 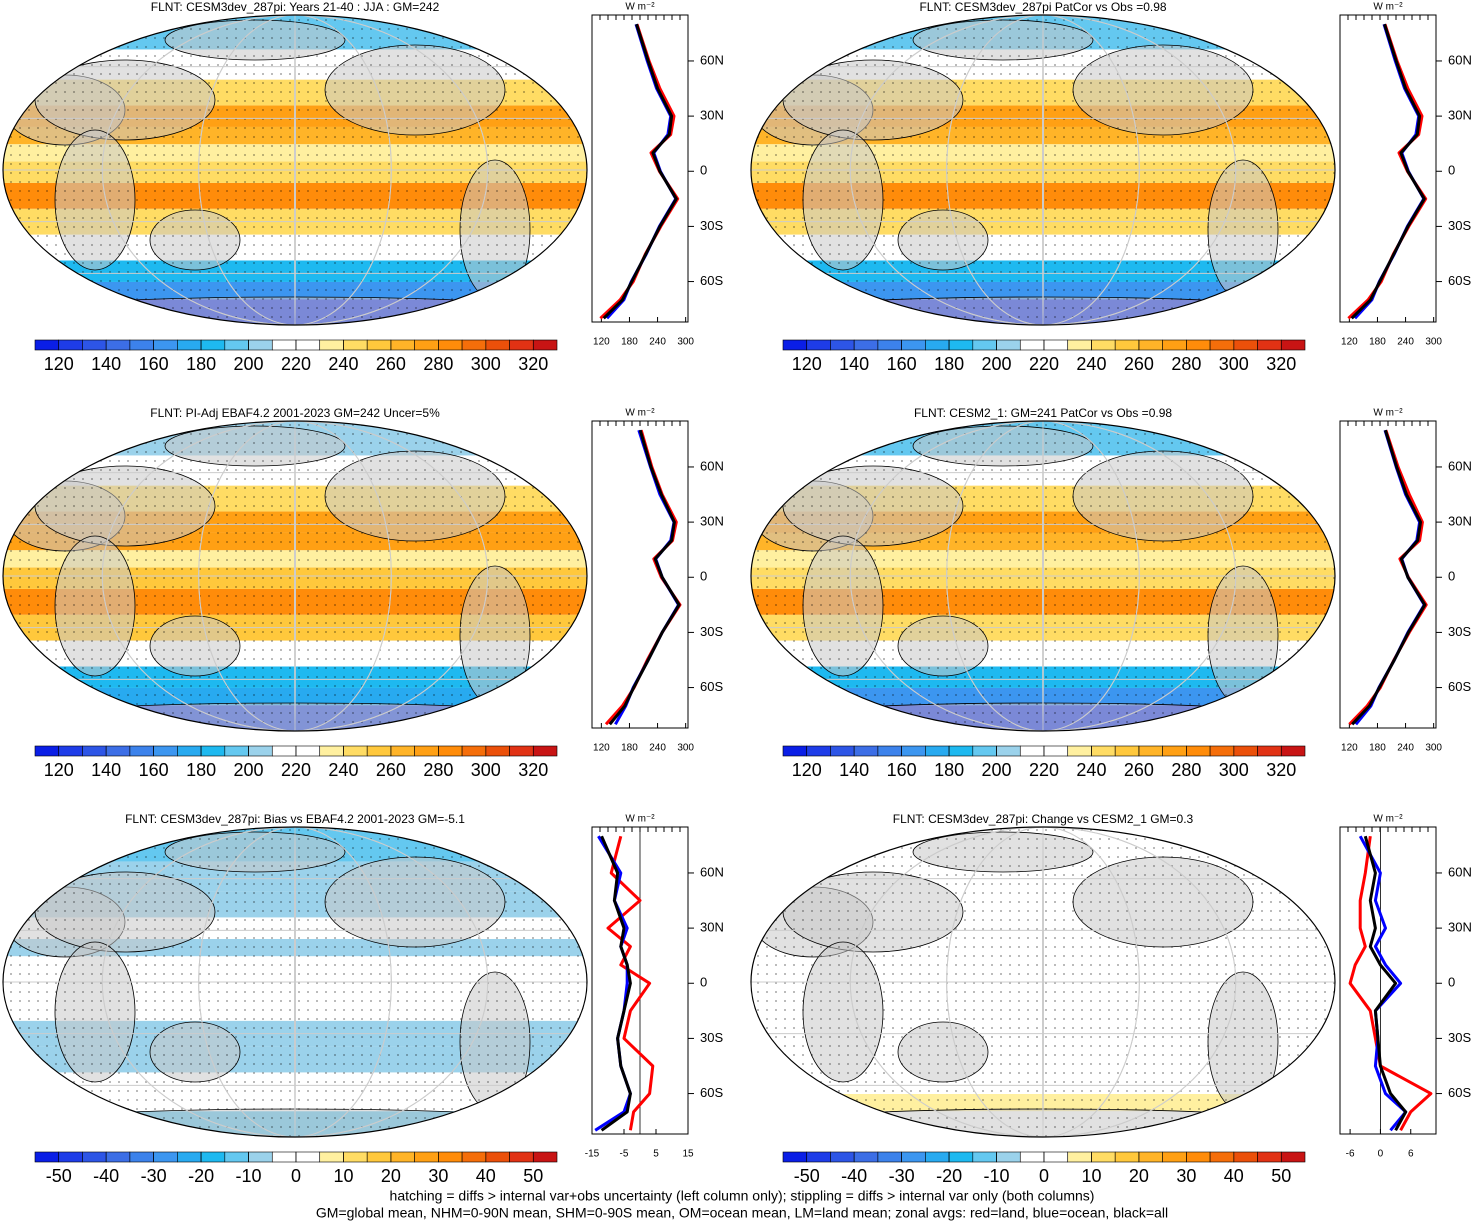 What do you see at coordinates (486, 1176) in the screenshot?
I see `colorbar-label: 40` at bounding box center [486, 1176].